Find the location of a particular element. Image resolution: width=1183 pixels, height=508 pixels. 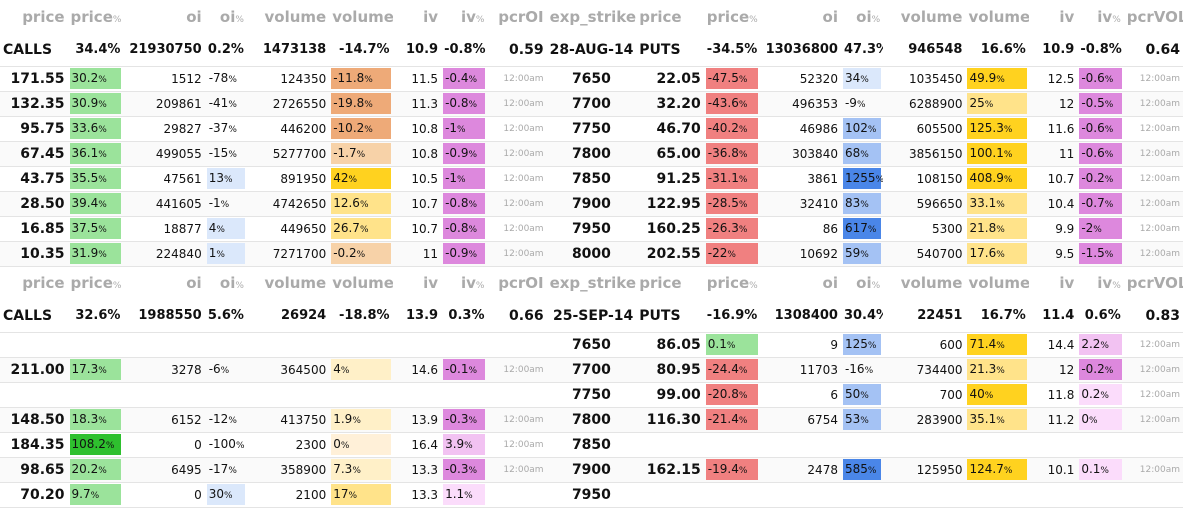

puts-iv: 10.9 is located at coordinates (1053, 50).